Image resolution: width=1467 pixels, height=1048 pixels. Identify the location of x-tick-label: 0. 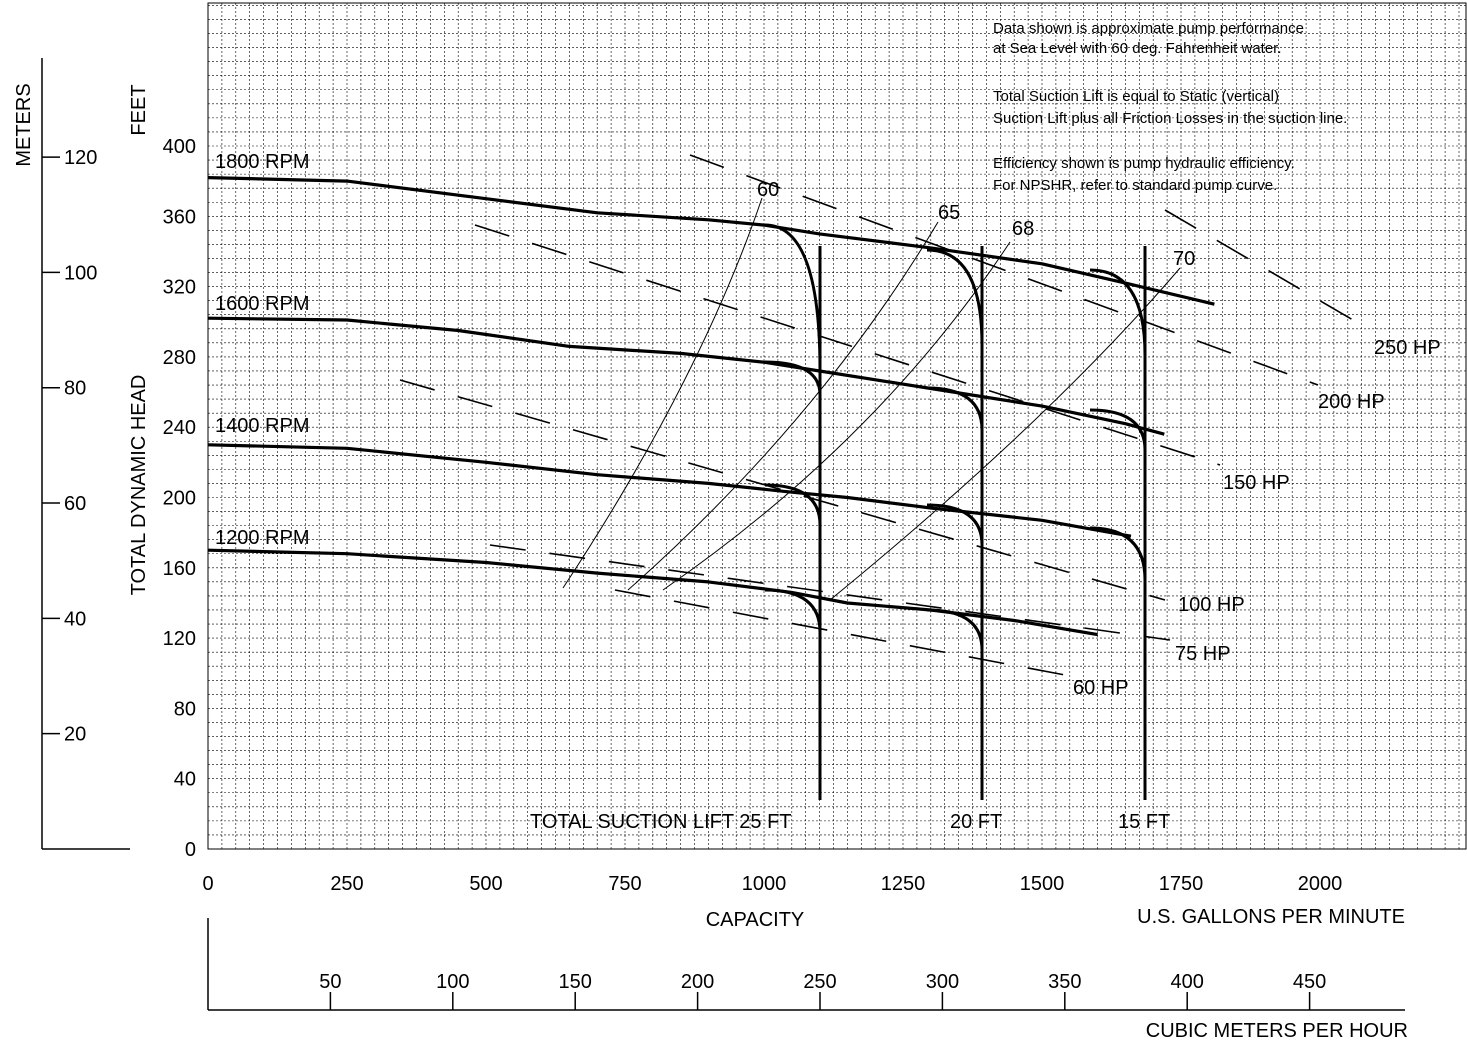
(207, 884).